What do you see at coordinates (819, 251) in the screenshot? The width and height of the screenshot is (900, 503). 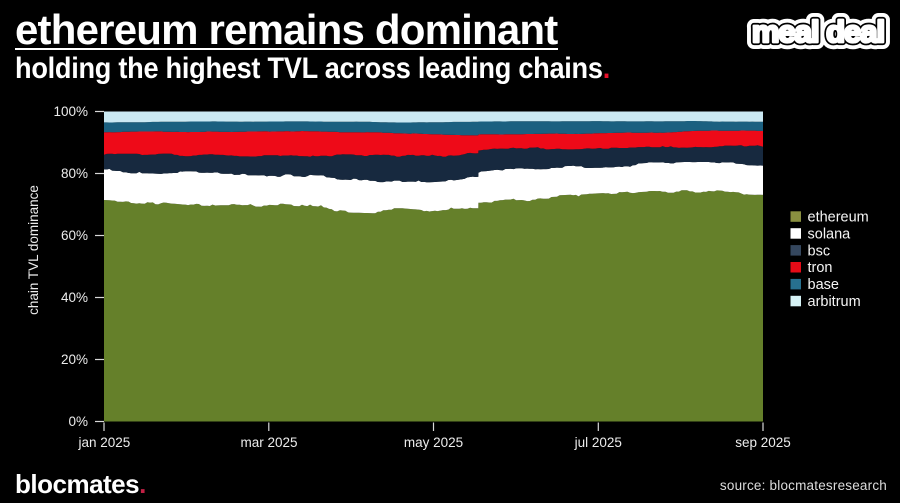 I see `svg-text: bsc` at bounding box center [819, 251].